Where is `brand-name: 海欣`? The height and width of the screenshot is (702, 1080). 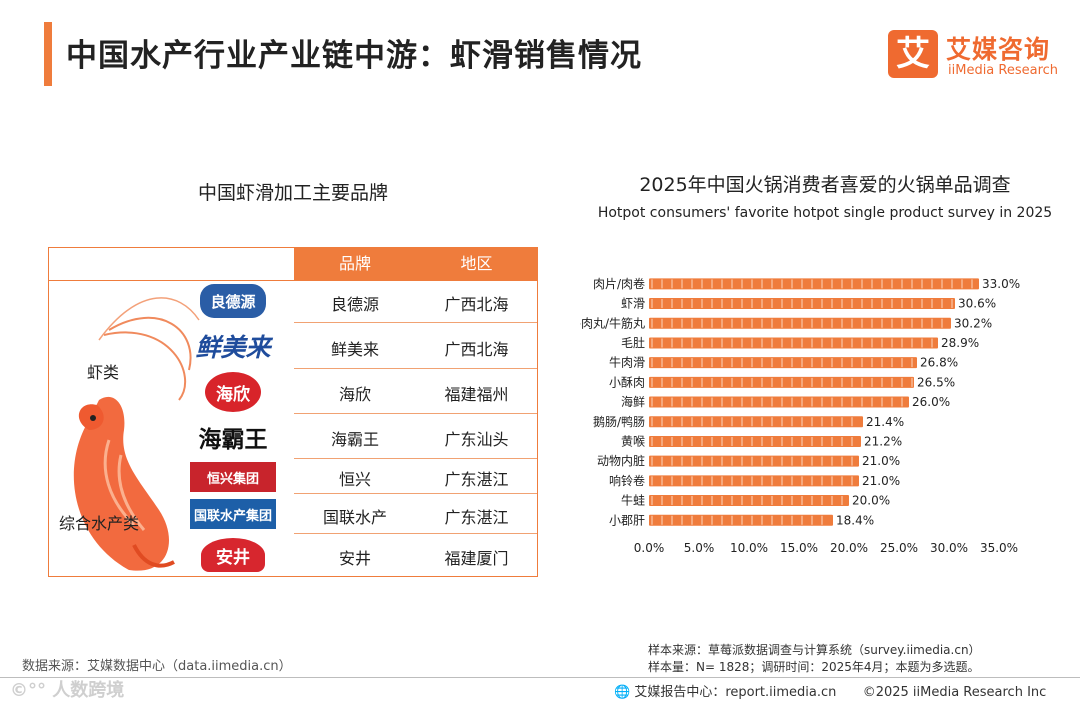 brand-name: 海欣 is located at coordinates (354, 394).